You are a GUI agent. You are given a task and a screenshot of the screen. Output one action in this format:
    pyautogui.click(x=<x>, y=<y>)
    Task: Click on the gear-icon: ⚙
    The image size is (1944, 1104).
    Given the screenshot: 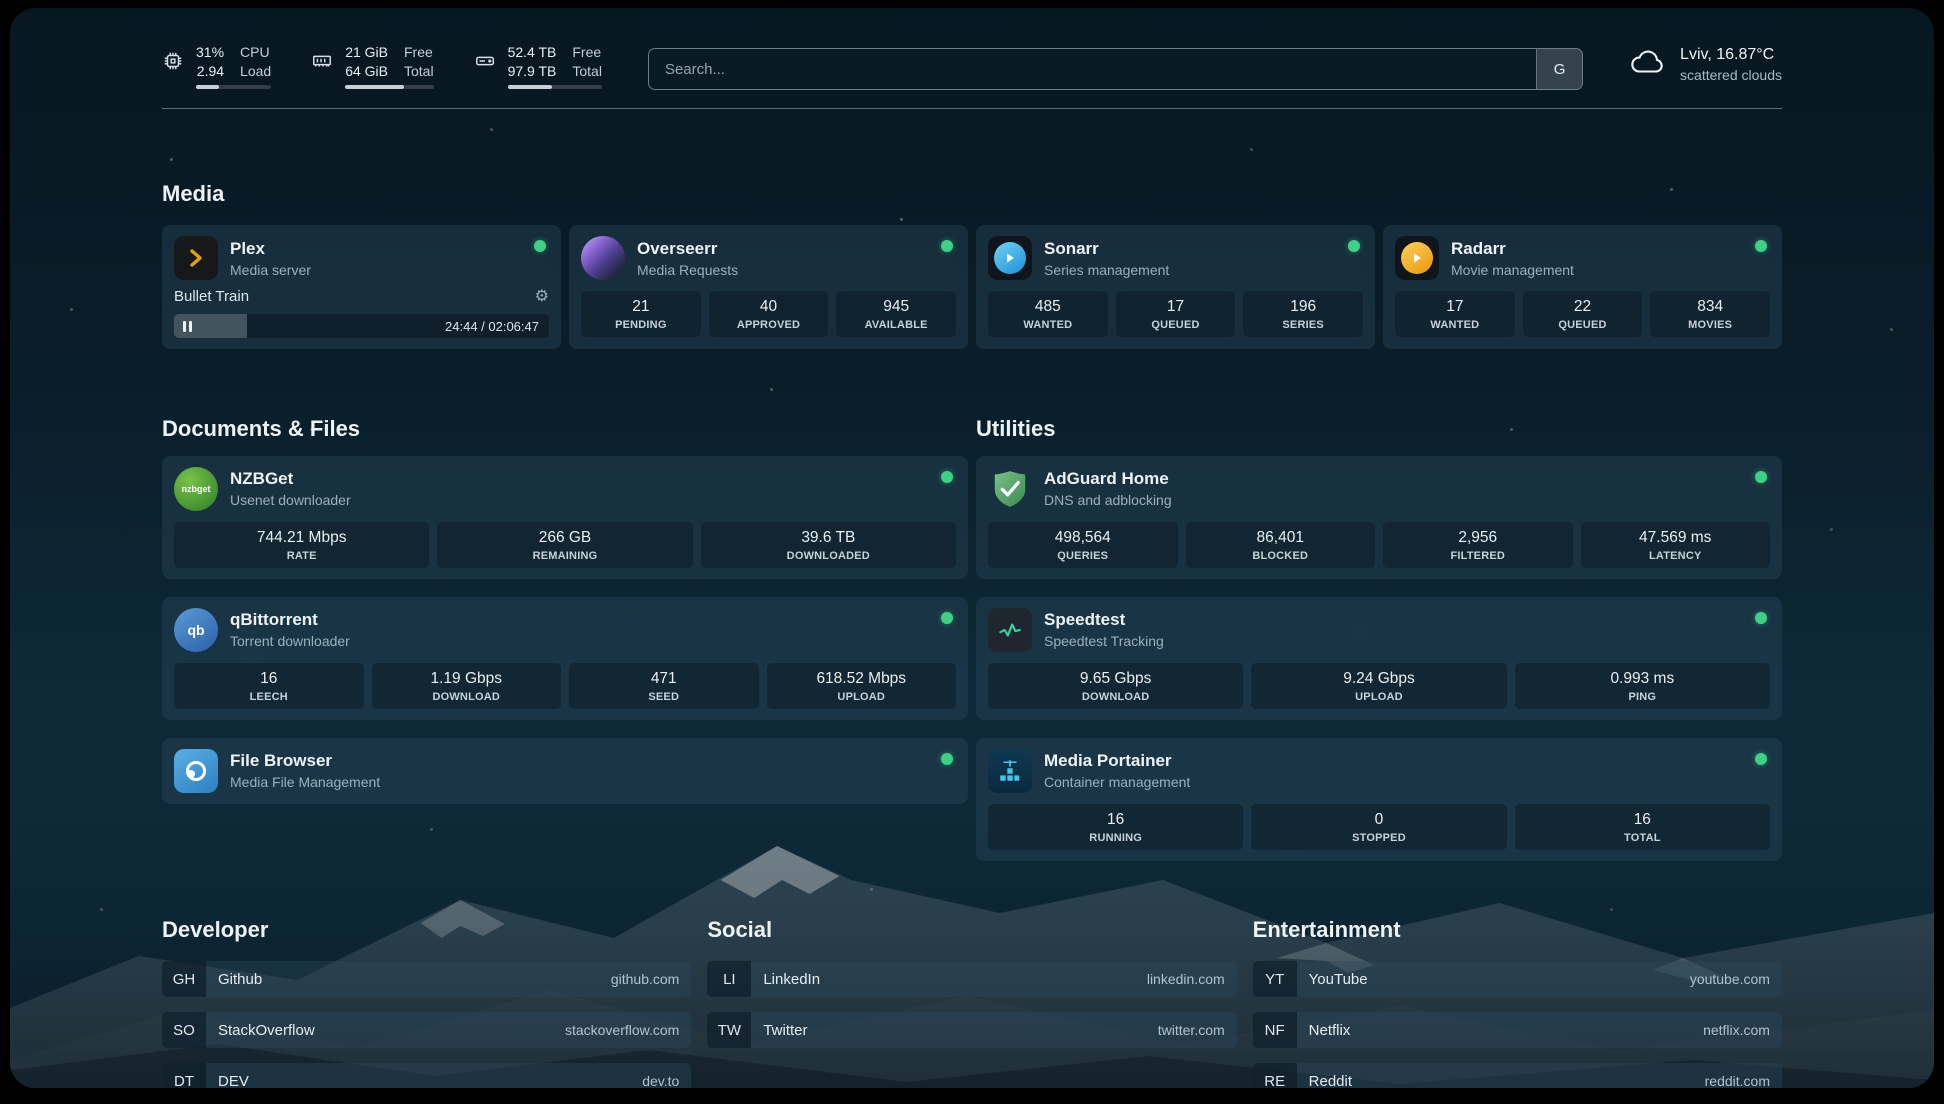 What is the action you would take?
    pyautogui.click(x=541, y=296)
    